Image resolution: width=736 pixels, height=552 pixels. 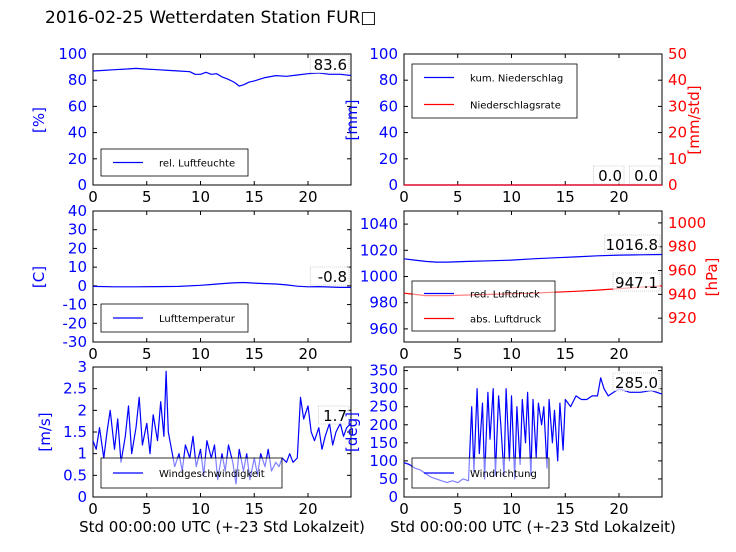 What do you see at coordinates (515, 106) in the screenshot?
I see `legend-label: Niederschlagsrate` at bounding box center [515, 106].